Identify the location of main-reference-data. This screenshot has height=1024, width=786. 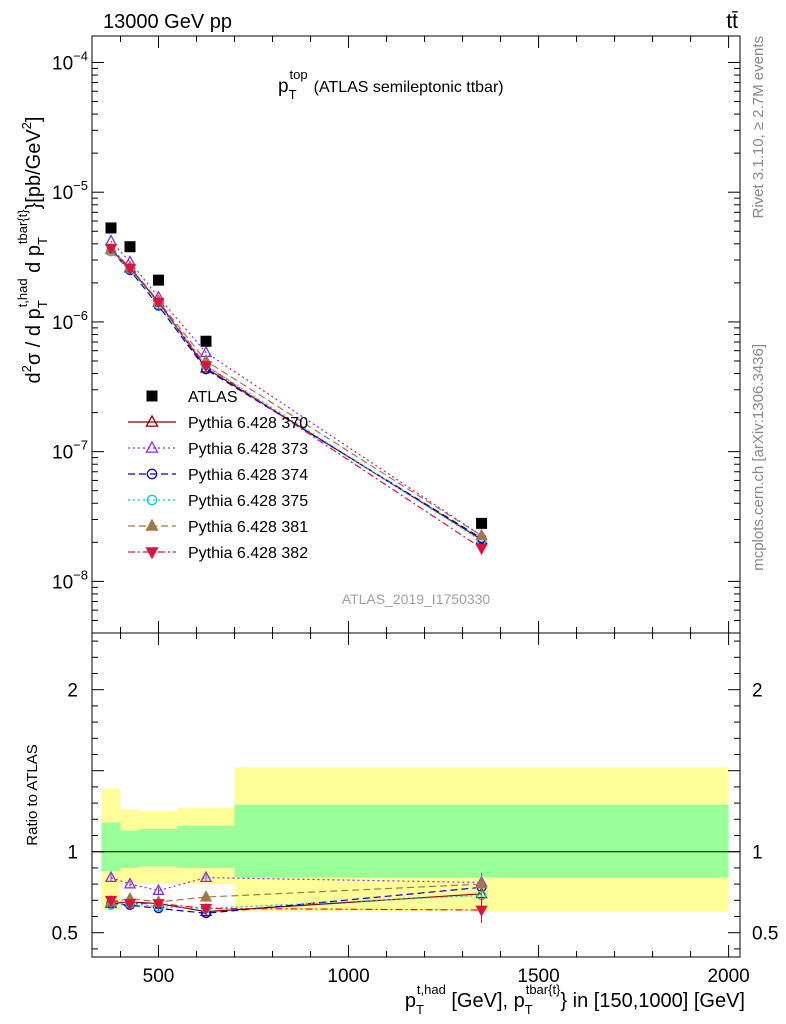
(296, 375).